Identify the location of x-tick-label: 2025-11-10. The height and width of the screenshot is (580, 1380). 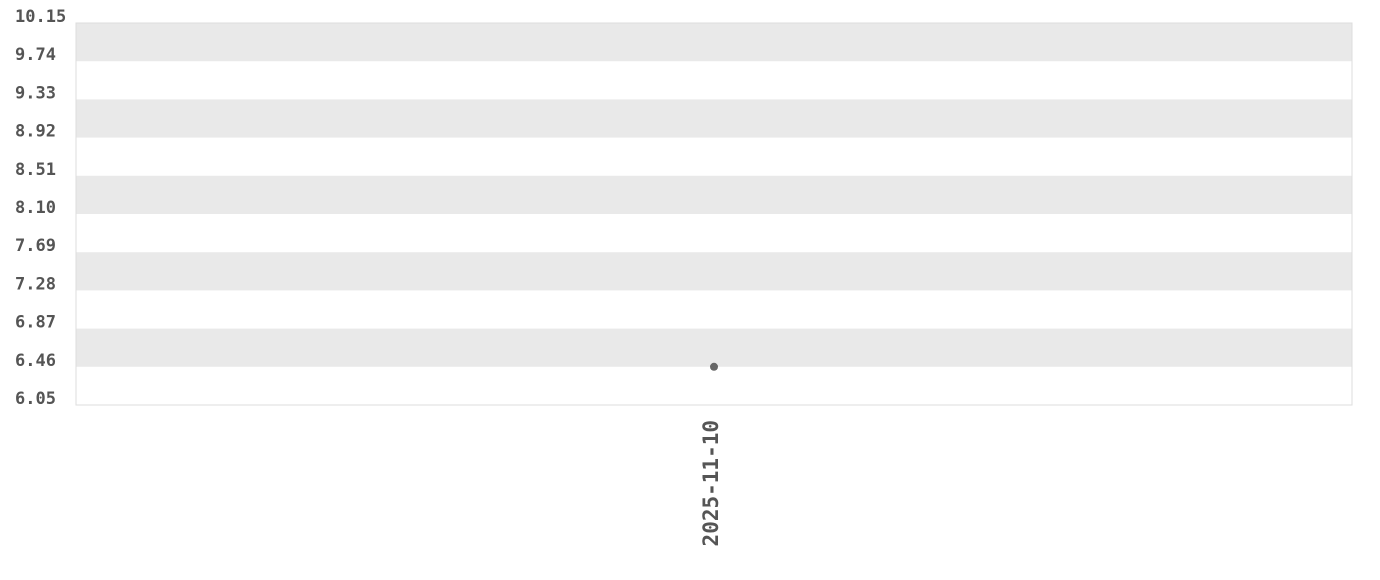
(711, 483).